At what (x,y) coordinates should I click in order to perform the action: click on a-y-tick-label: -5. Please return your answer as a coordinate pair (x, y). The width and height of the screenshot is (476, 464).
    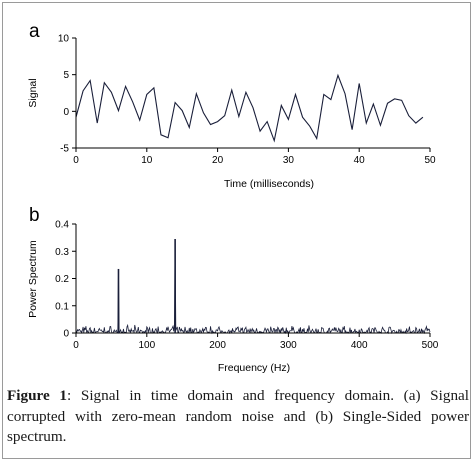
    Looking at the image, I should click on (64, 149).